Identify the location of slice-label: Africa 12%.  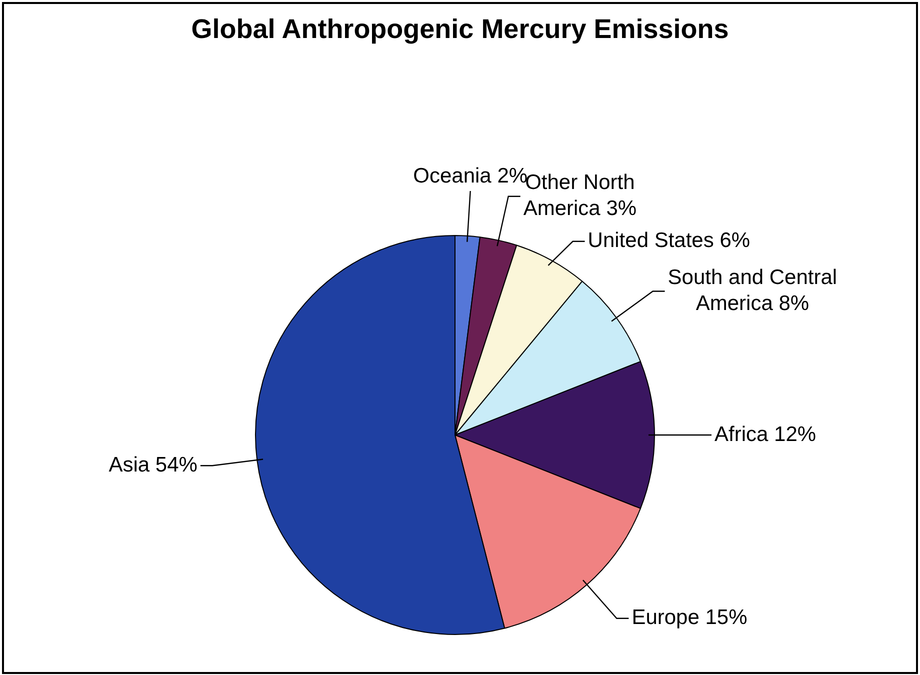
(765, 434).